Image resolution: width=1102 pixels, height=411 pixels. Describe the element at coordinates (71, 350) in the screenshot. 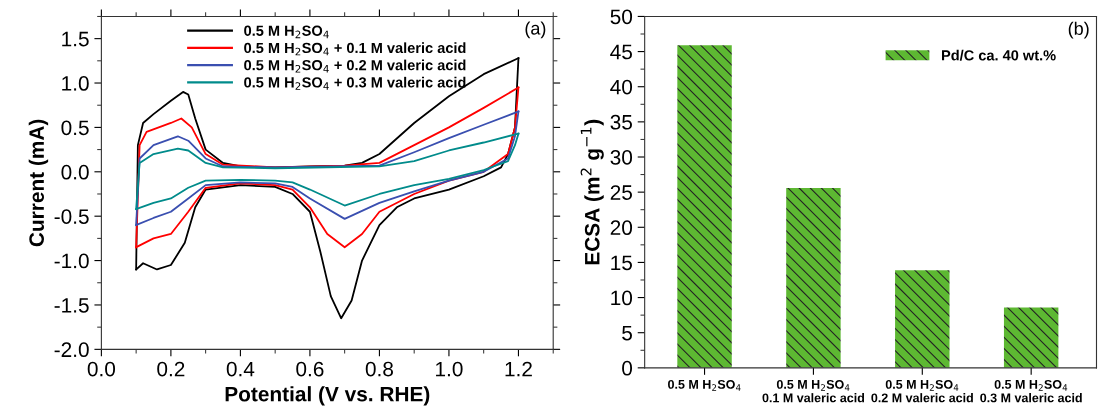

I see `y-tick-label: -2.0` at that location.